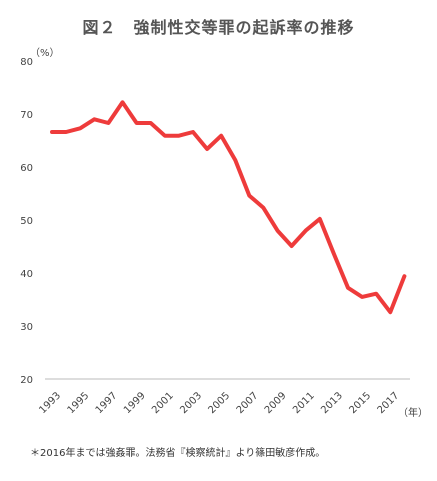 The width and height of the screenshot is (437, 481). What do you see at coordinates (135, 403) in the screenshot?
I see `x-tick-label: 1999` at bounding box center [135, 403].